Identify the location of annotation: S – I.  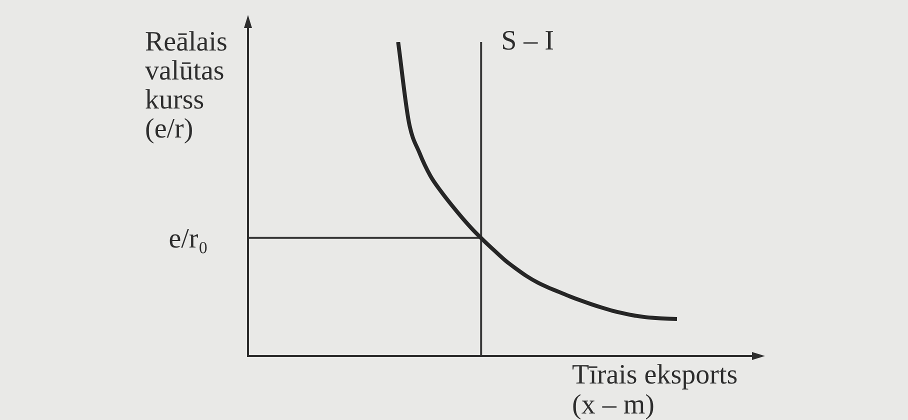
(527, 40).